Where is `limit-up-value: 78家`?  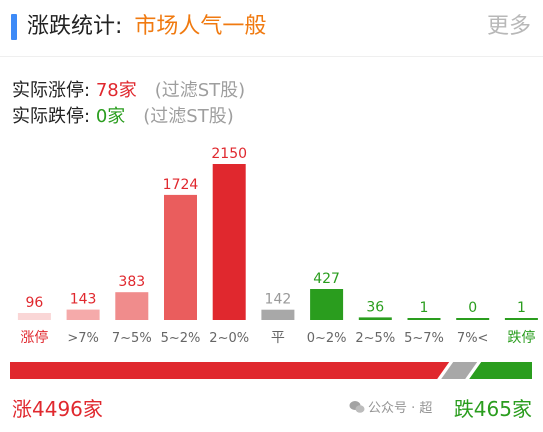 limit-up-value: 78家 is located at coordinates (116, 90).